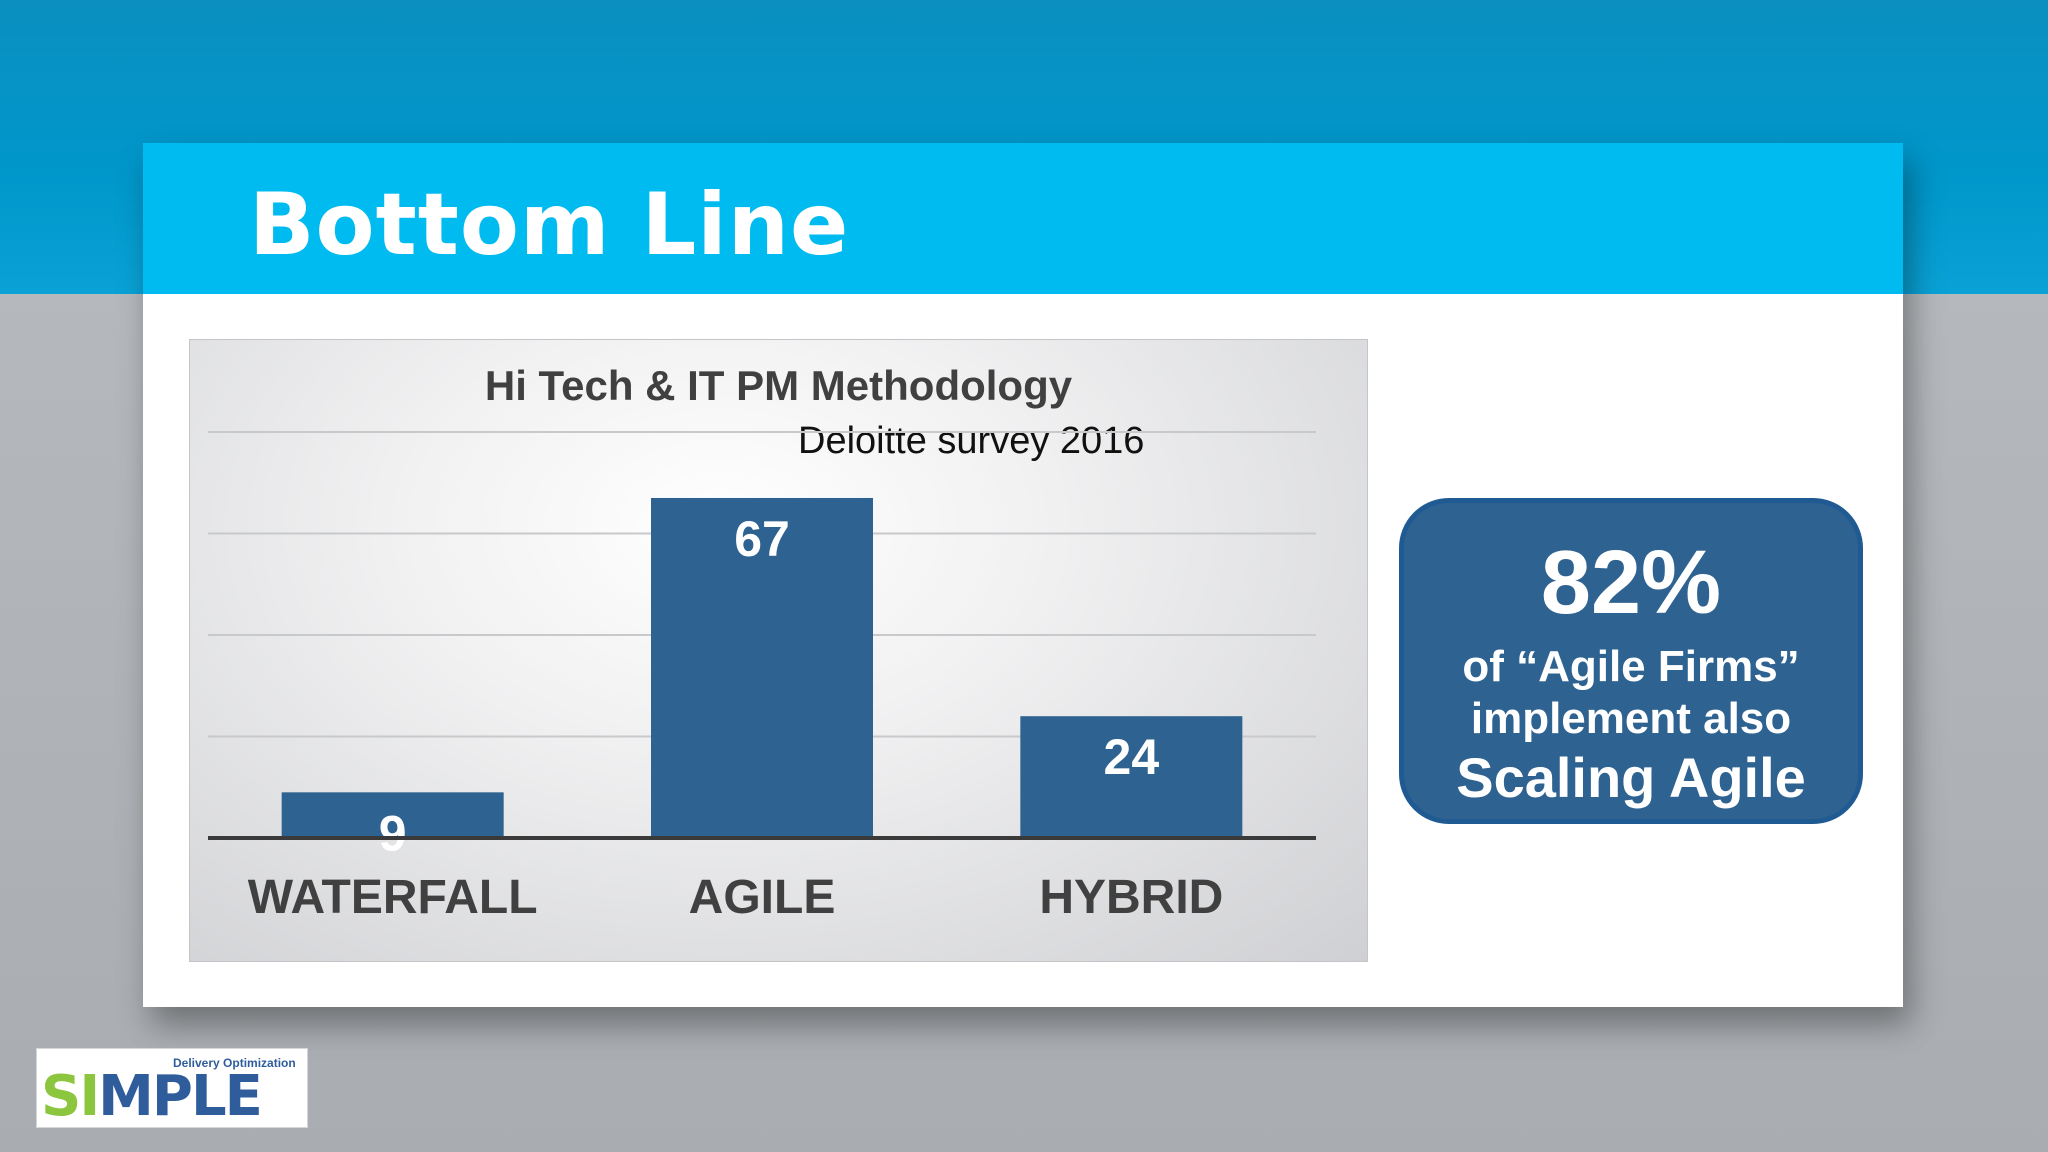 Image resolution: width=2048 pixels, height=1152 pixels. What do you see at coordinates (1631, 666) in the screenshot?
I see `callout-line-1: of “Agile Firms”` at bounding box center [1631, 666].